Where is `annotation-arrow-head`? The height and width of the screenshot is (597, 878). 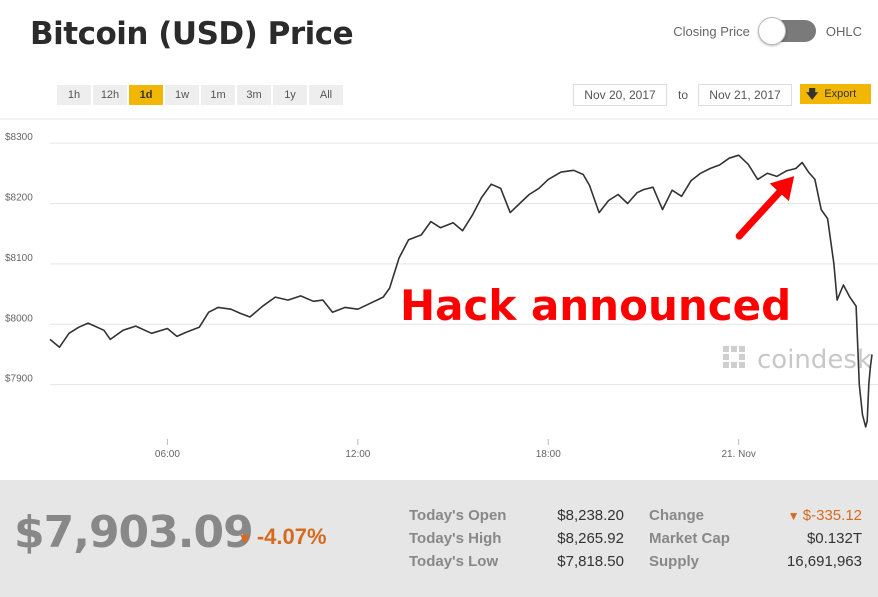
annotation-arrow-head is located at coordinates (782, 189).